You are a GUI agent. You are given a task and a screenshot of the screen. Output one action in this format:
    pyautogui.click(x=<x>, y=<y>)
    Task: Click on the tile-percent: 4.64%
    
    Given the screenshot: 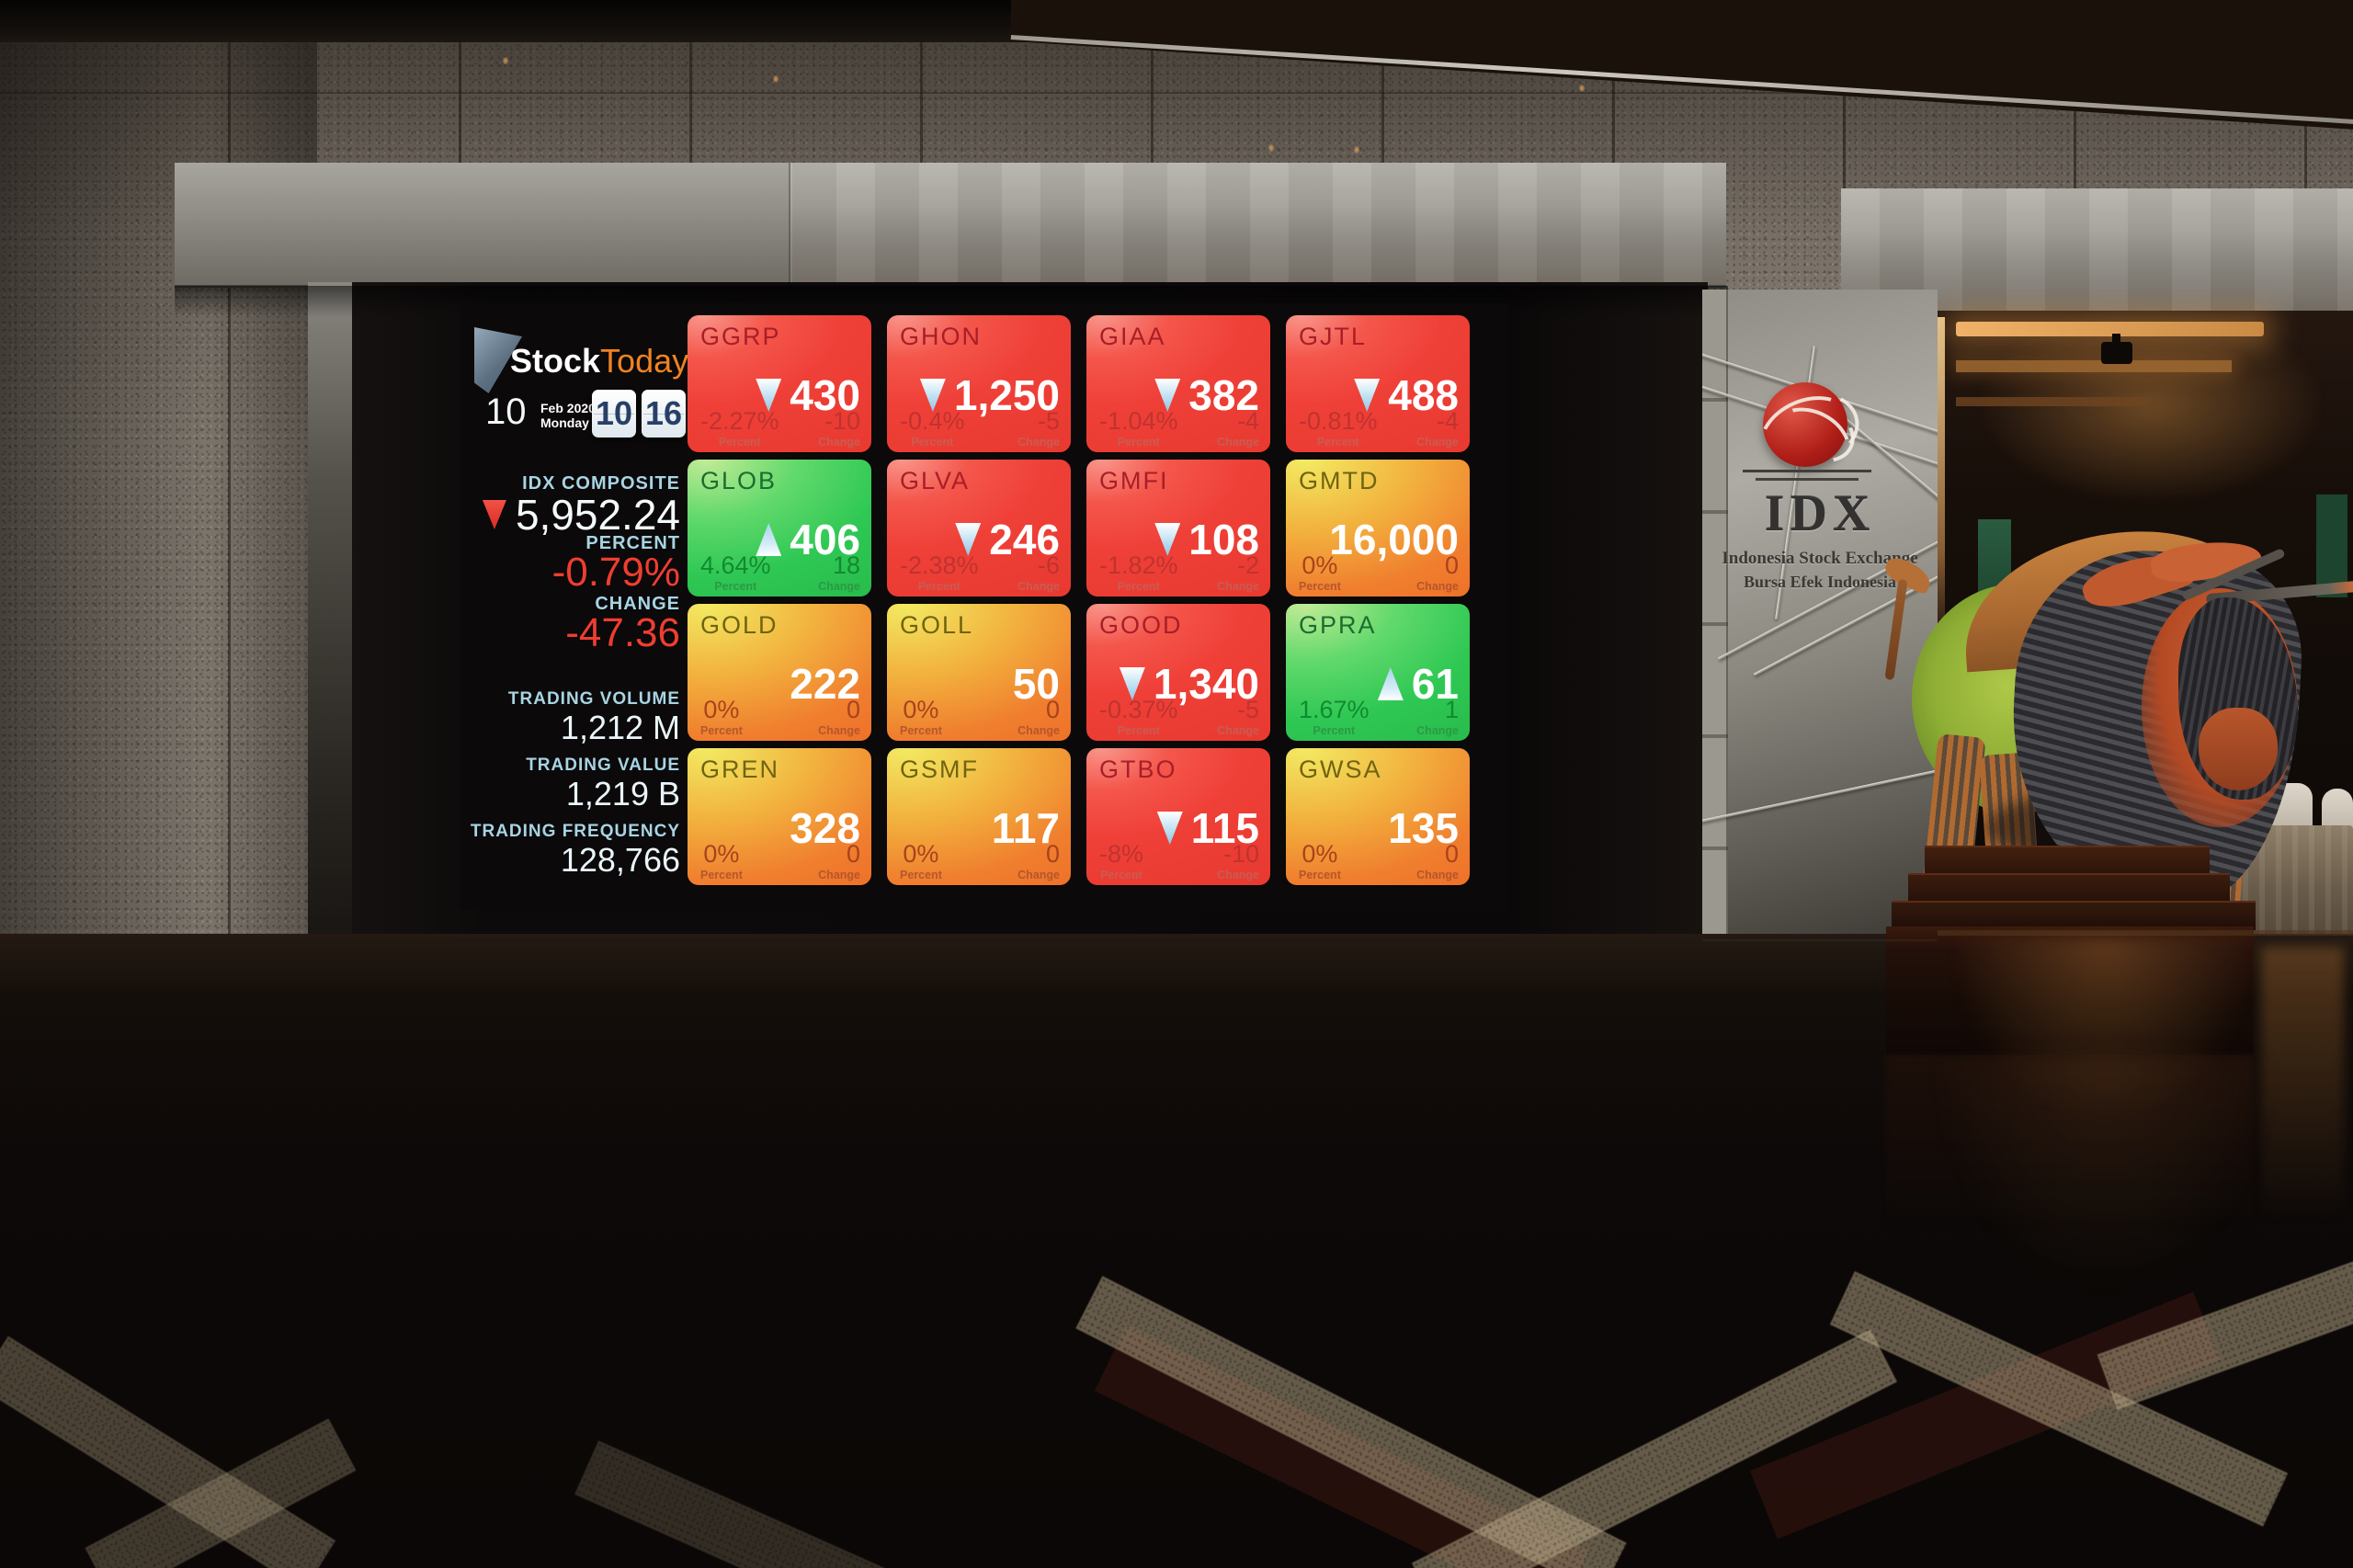 What is the action you would take?
    pyautogui.click(x=735, y=565)
    